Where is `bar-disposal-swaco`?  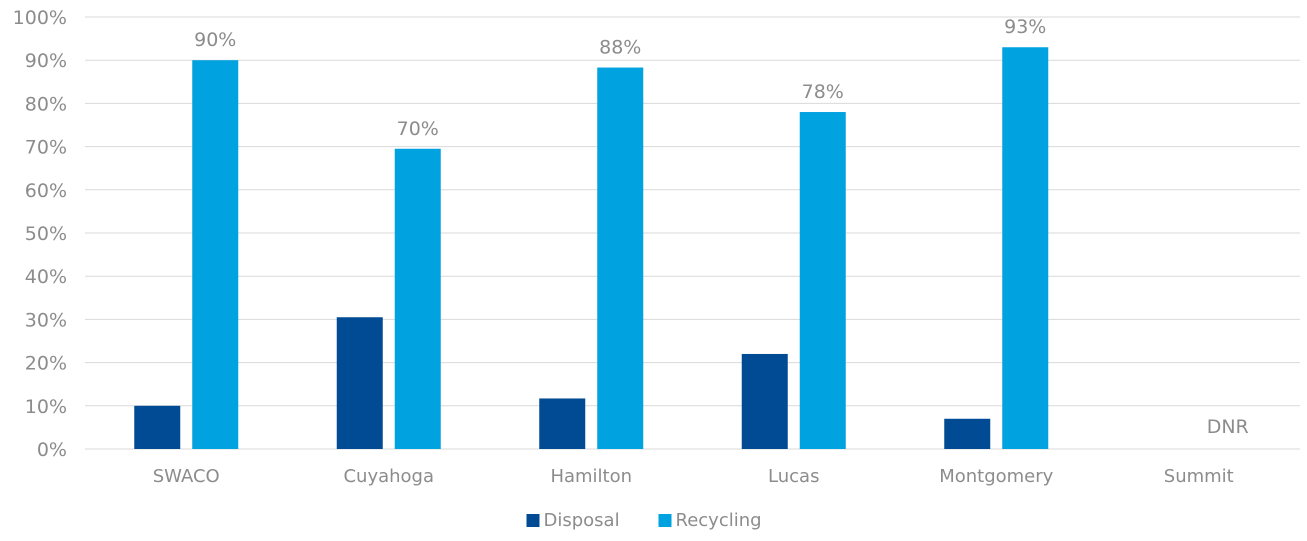
bar-disposal-swaco is located at coordinates (157, 427).